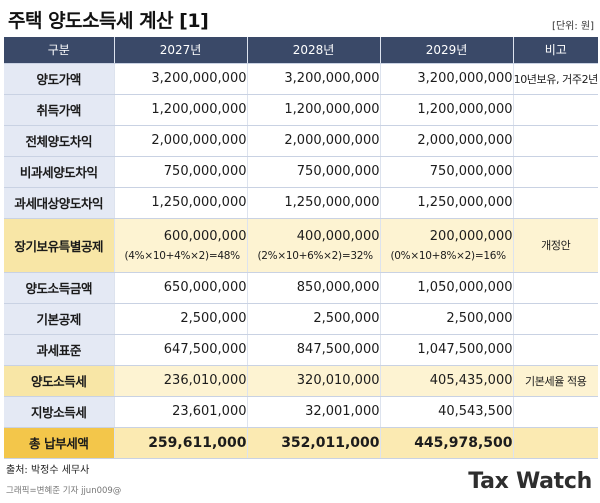 The height and width of the screenshot is (503, 600). I want to click on cell-2028: 850,000,000, so click(314, 288).